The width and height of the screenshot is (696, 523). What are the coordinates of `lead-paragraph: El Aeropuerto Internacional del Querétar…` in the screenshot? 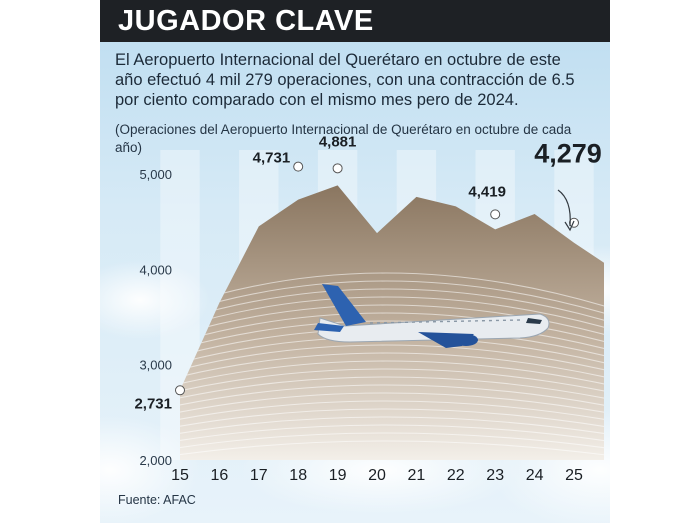 It's located at (345, 80).